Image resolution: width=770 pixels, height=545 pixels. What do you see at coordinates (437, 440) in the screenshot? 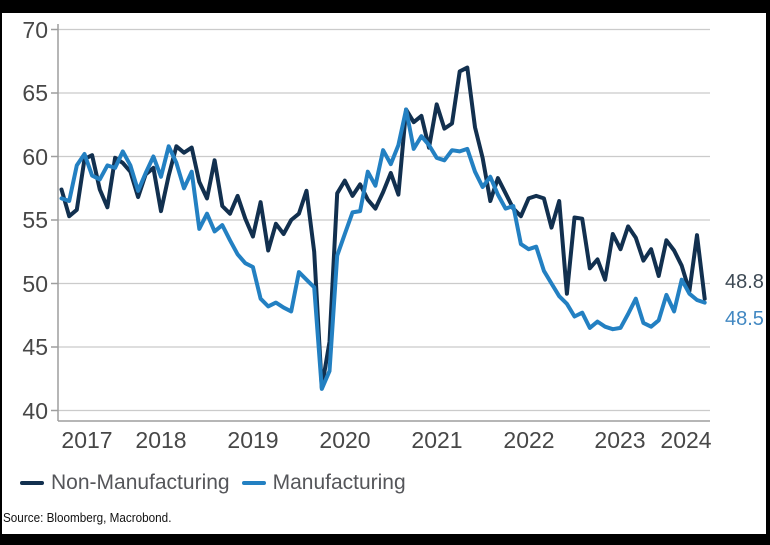
I see `x-tick-label-2021: 2021` at bounding box center [437, 440].